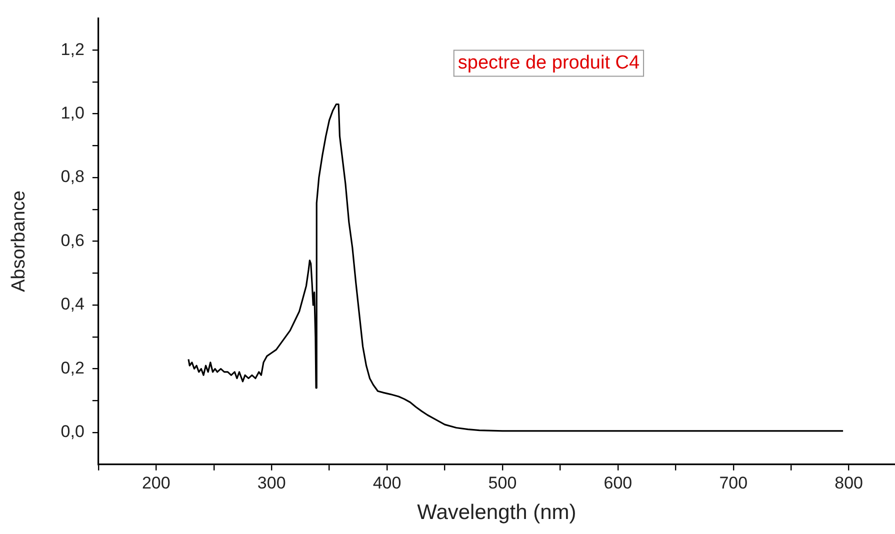  I want to click on x-tick-label: 200, so click(156, 482).